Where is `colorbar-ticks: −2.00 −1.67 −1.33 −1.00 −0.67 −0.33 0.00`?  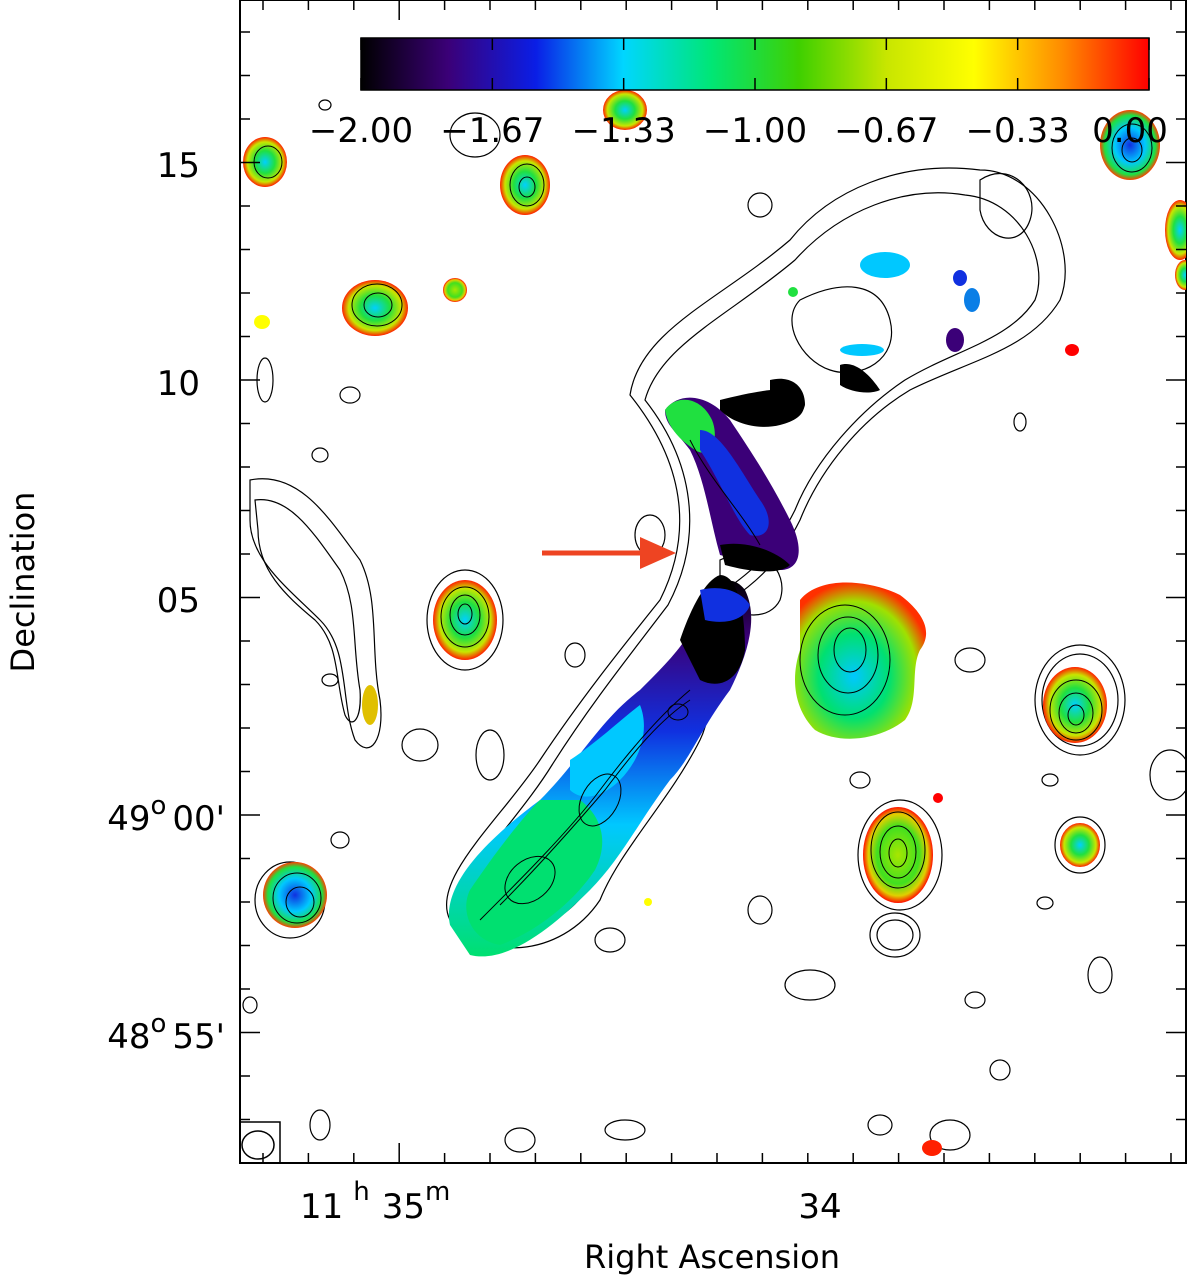
colorbar-ticks: −2.00 −1.67 −1.33 −1.00 −0.67 −0.33 0.00 is located at coordinates (738, 94).